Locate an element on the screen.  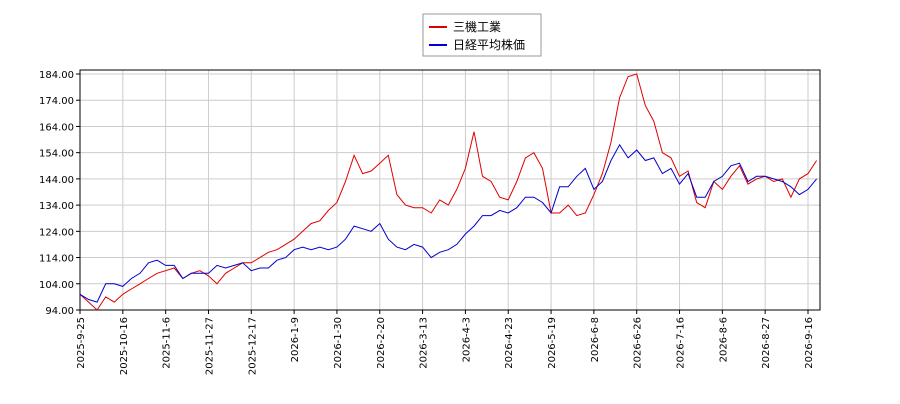
x-tick-label: 2026-1-30 is located at coordinates (338, 343).